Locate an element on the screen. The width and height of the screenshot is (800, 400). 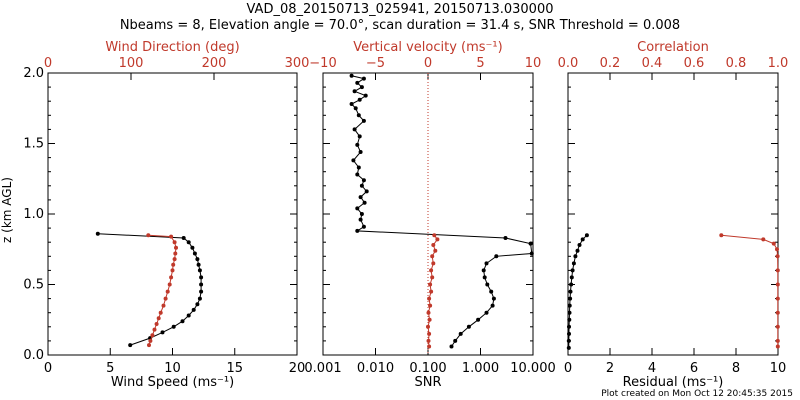
top-tick-label: 1.0 is located at coordinates (778, 63).